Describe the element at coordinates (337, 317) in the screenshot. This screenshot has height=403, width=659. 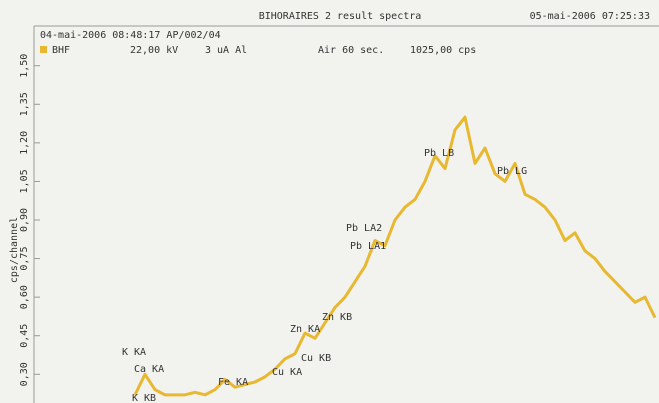
I see `peak-label: Zn KB` at that location.